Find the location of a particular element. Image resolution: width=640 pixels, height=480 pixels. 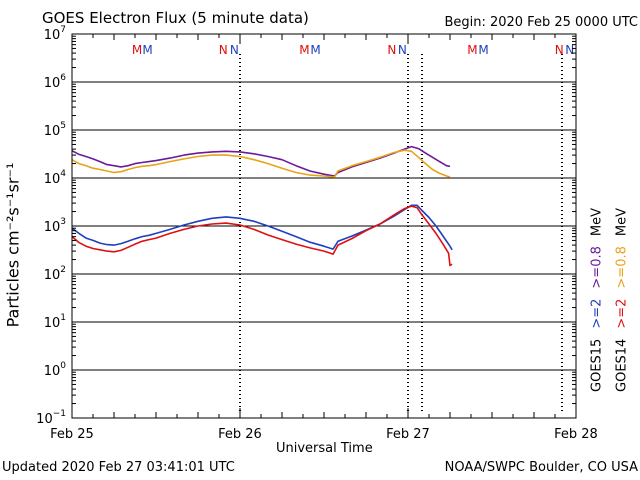

y-tick-exponent: 7 is located at coordinates (63, 30).